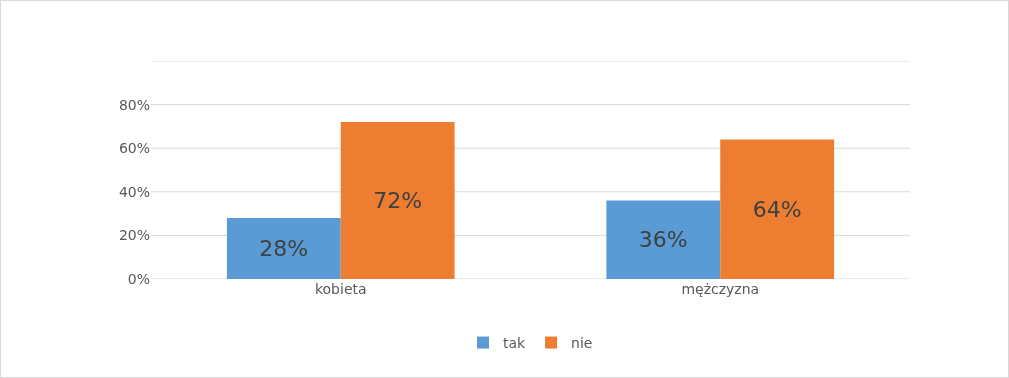  I want to click on data-label: 72%, so click(398, 201).